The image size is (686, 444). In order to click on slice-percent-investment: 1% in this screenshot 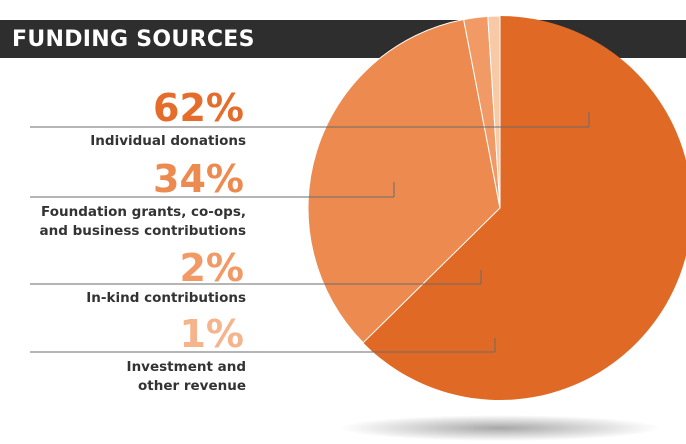, I will do `click(211, 334)`.